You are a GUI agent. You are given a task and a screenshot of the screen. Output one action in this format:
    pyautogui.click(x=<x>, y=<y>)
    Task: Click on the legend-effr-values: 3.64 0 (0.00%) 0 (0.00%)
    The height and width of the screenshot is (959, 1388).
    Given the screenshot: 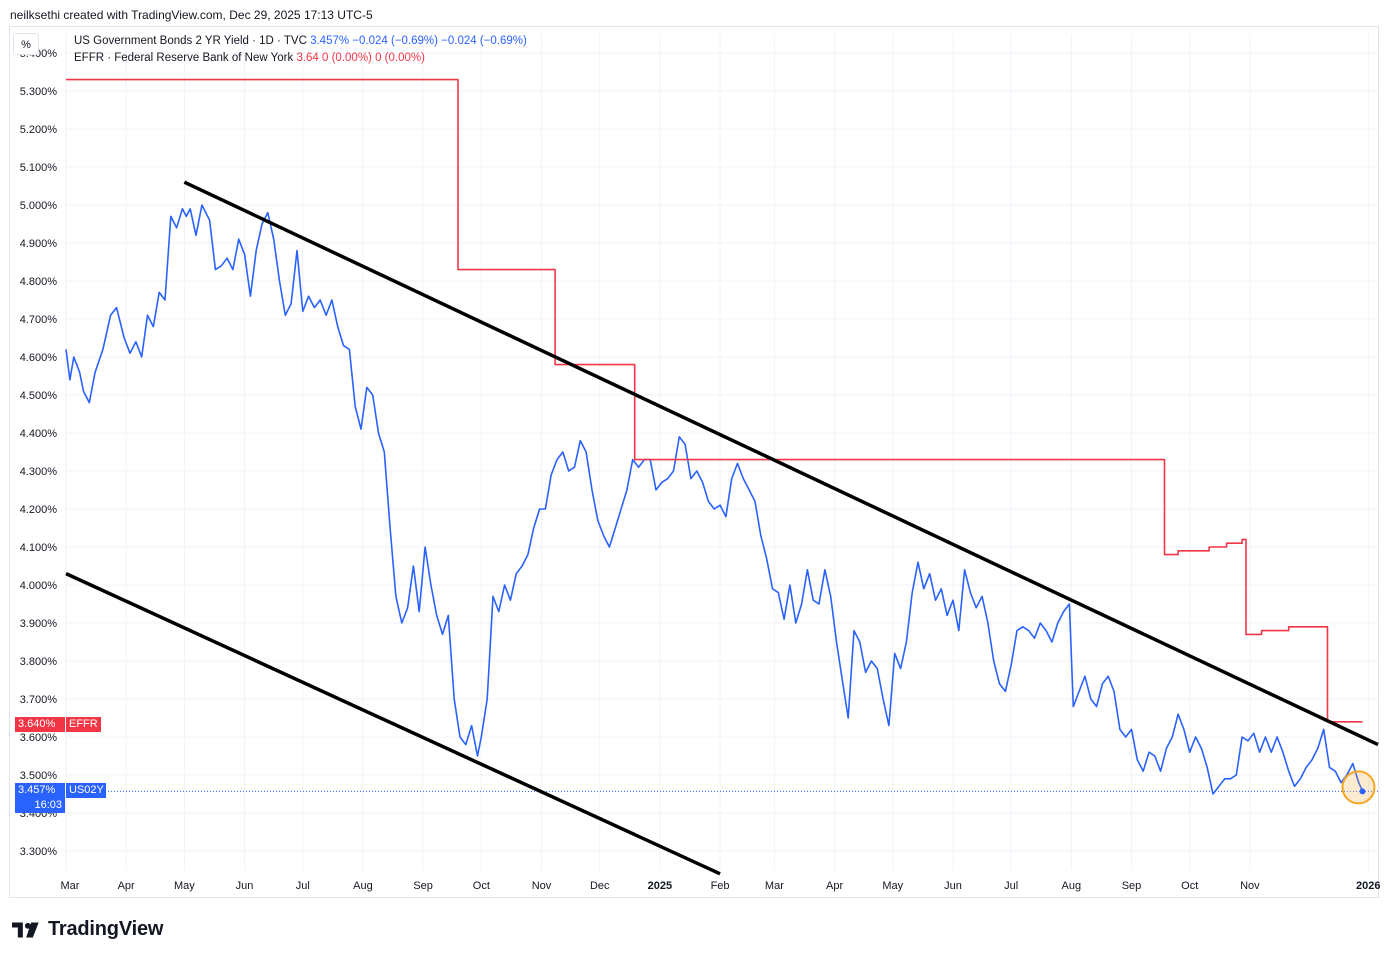 What is the action you would take?
    pyautogui.click(x=360, y=58)
    